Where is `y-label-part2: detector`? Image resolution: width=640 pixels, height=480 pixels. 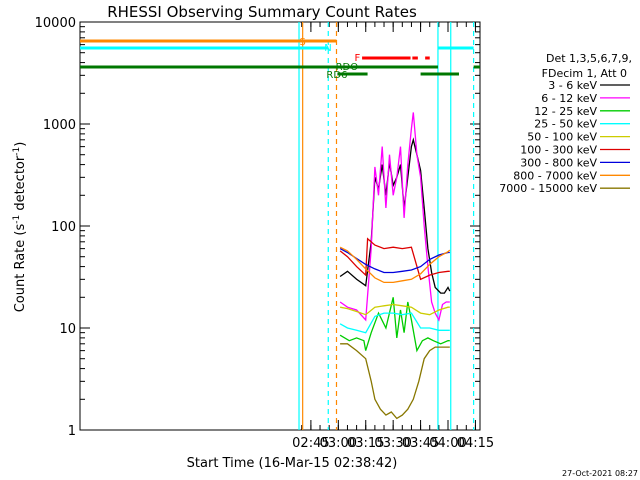
y-label-part2: detector is located at coordinates (20, 185).